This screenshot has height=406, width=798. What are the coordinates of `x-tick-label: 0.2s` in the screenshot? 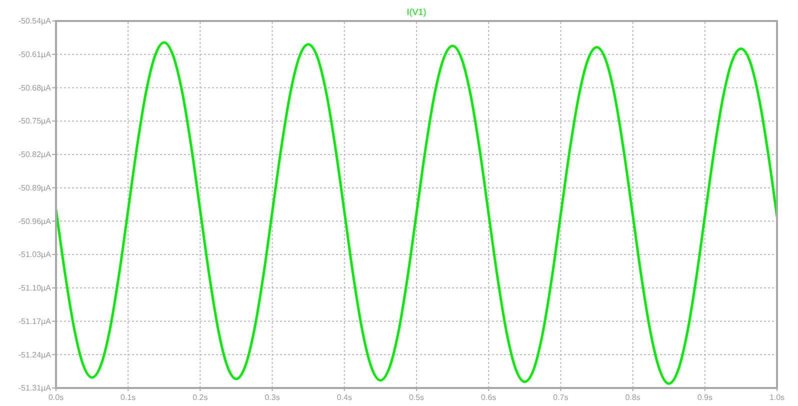 It's located at (200, 397).